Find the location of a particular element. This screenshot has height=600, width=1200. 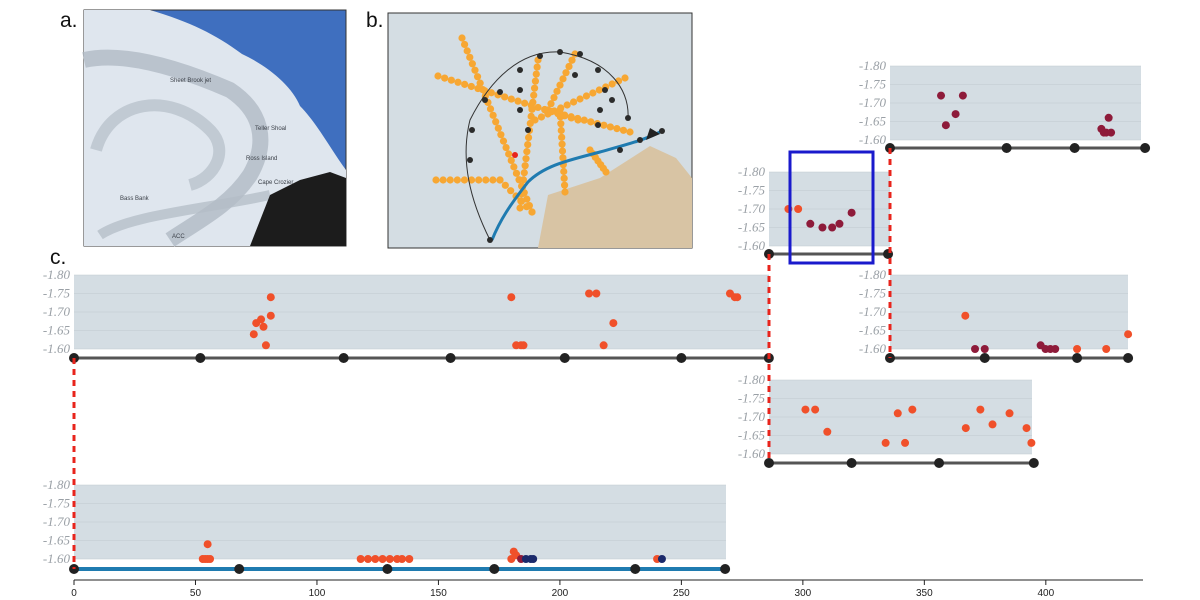

map-b-land is located at coordinates (615, 197).